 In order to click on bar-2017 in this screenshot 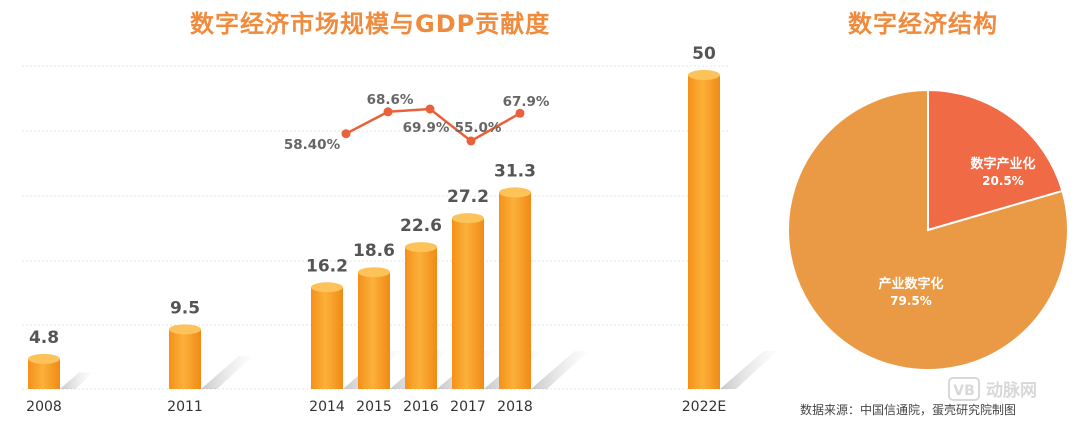, I will do `click(468, 303)`.